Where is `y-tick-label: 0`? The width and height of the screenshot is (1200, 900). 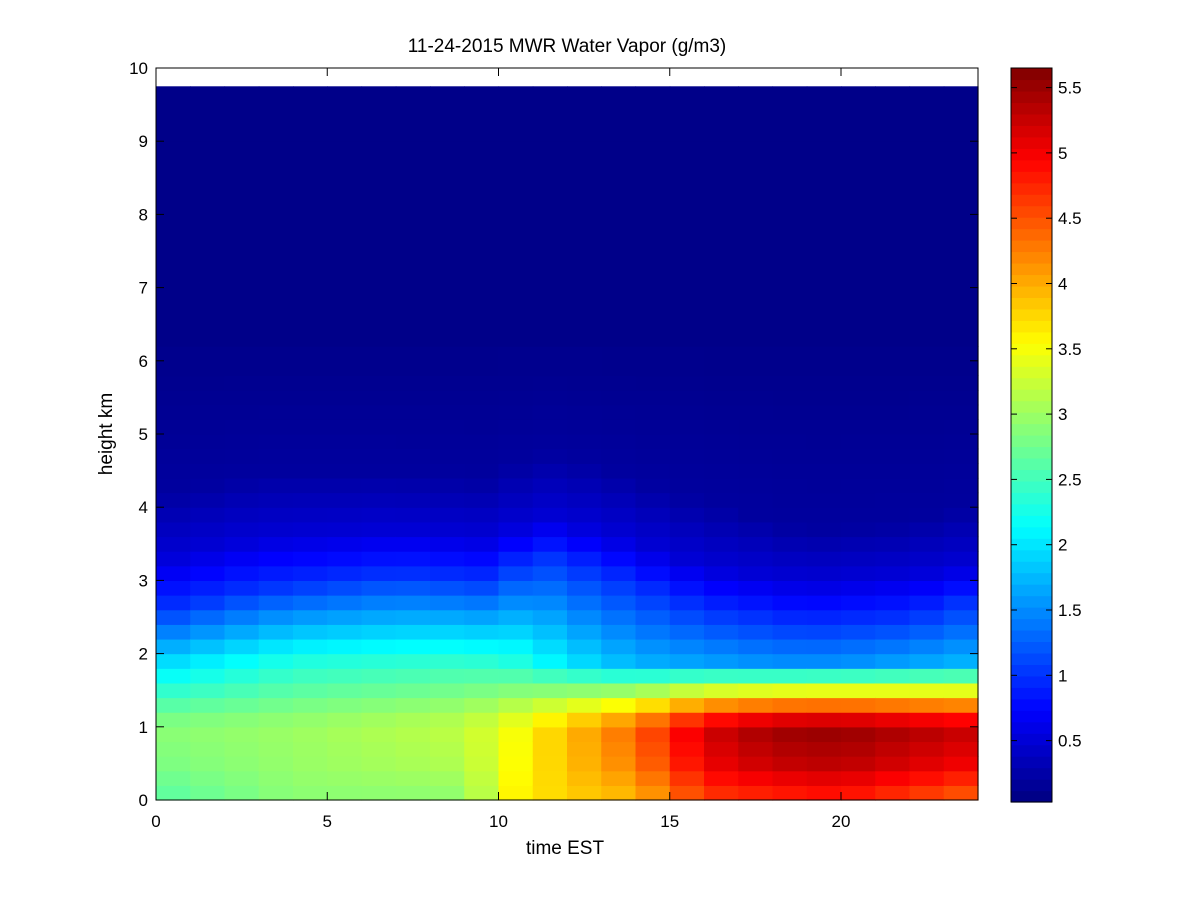 y-tick-label: 0 is located at coordinates (143, 800).